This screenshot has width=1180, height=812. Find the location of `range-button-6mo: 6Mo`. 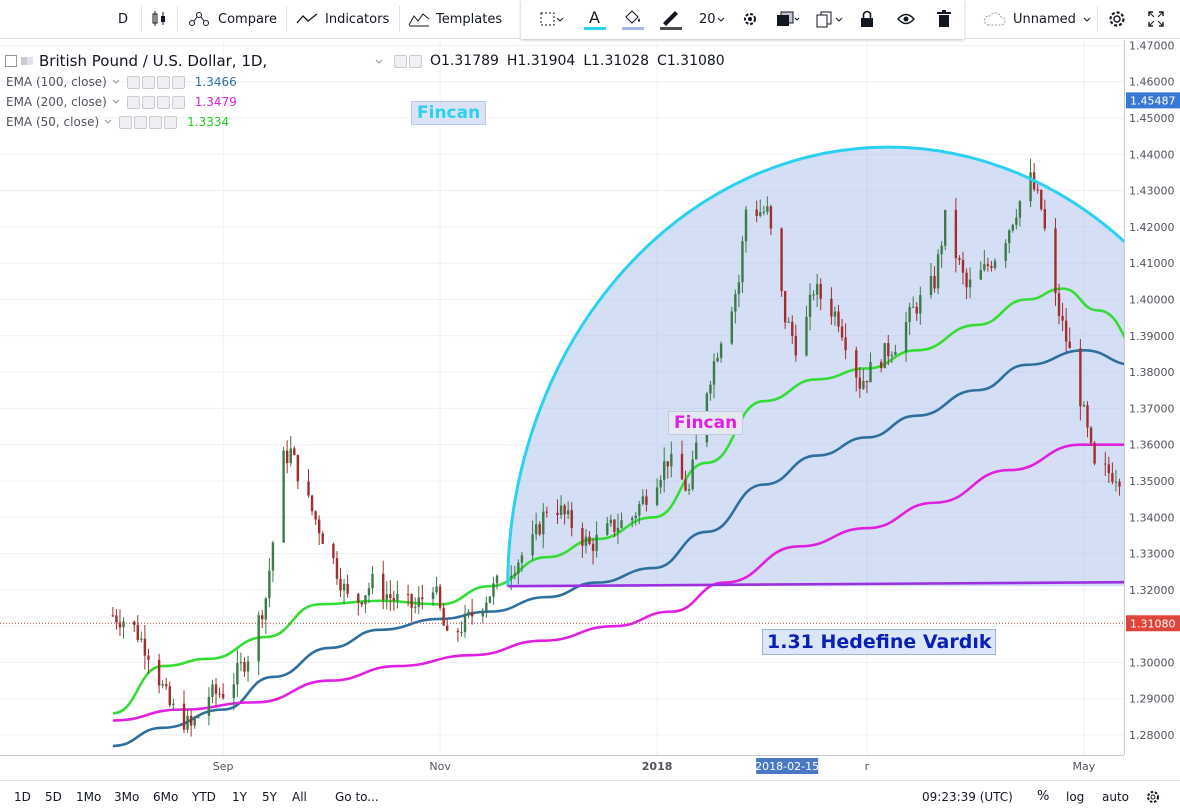

range-button-6mo: 6Mo is located at coordinates (166, 796).